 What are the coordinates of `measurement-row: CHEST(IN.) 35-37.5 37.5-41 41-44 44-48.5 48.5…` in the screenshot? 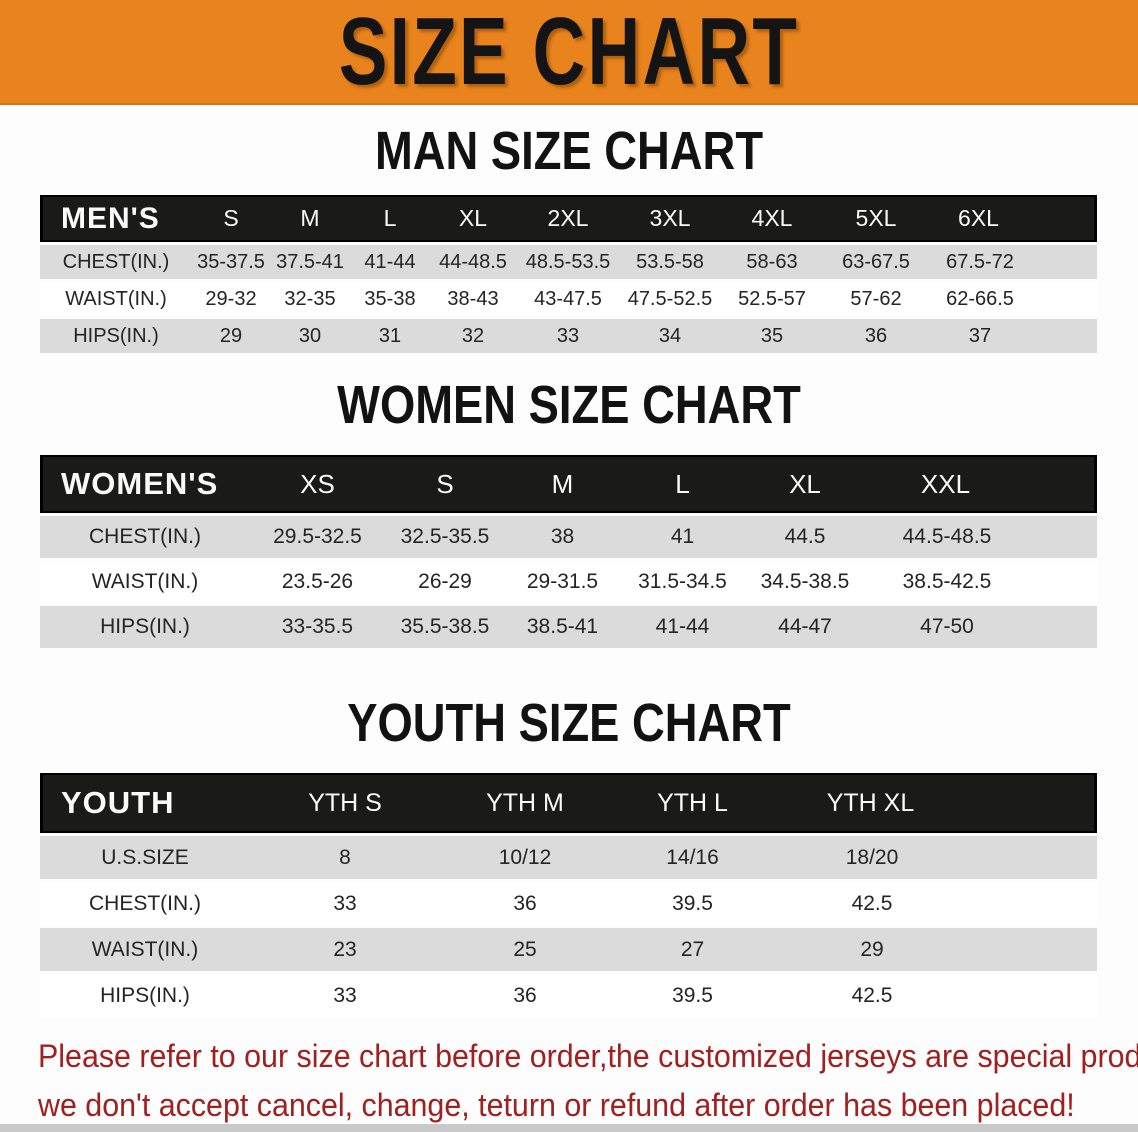 It's located at (568, 262).